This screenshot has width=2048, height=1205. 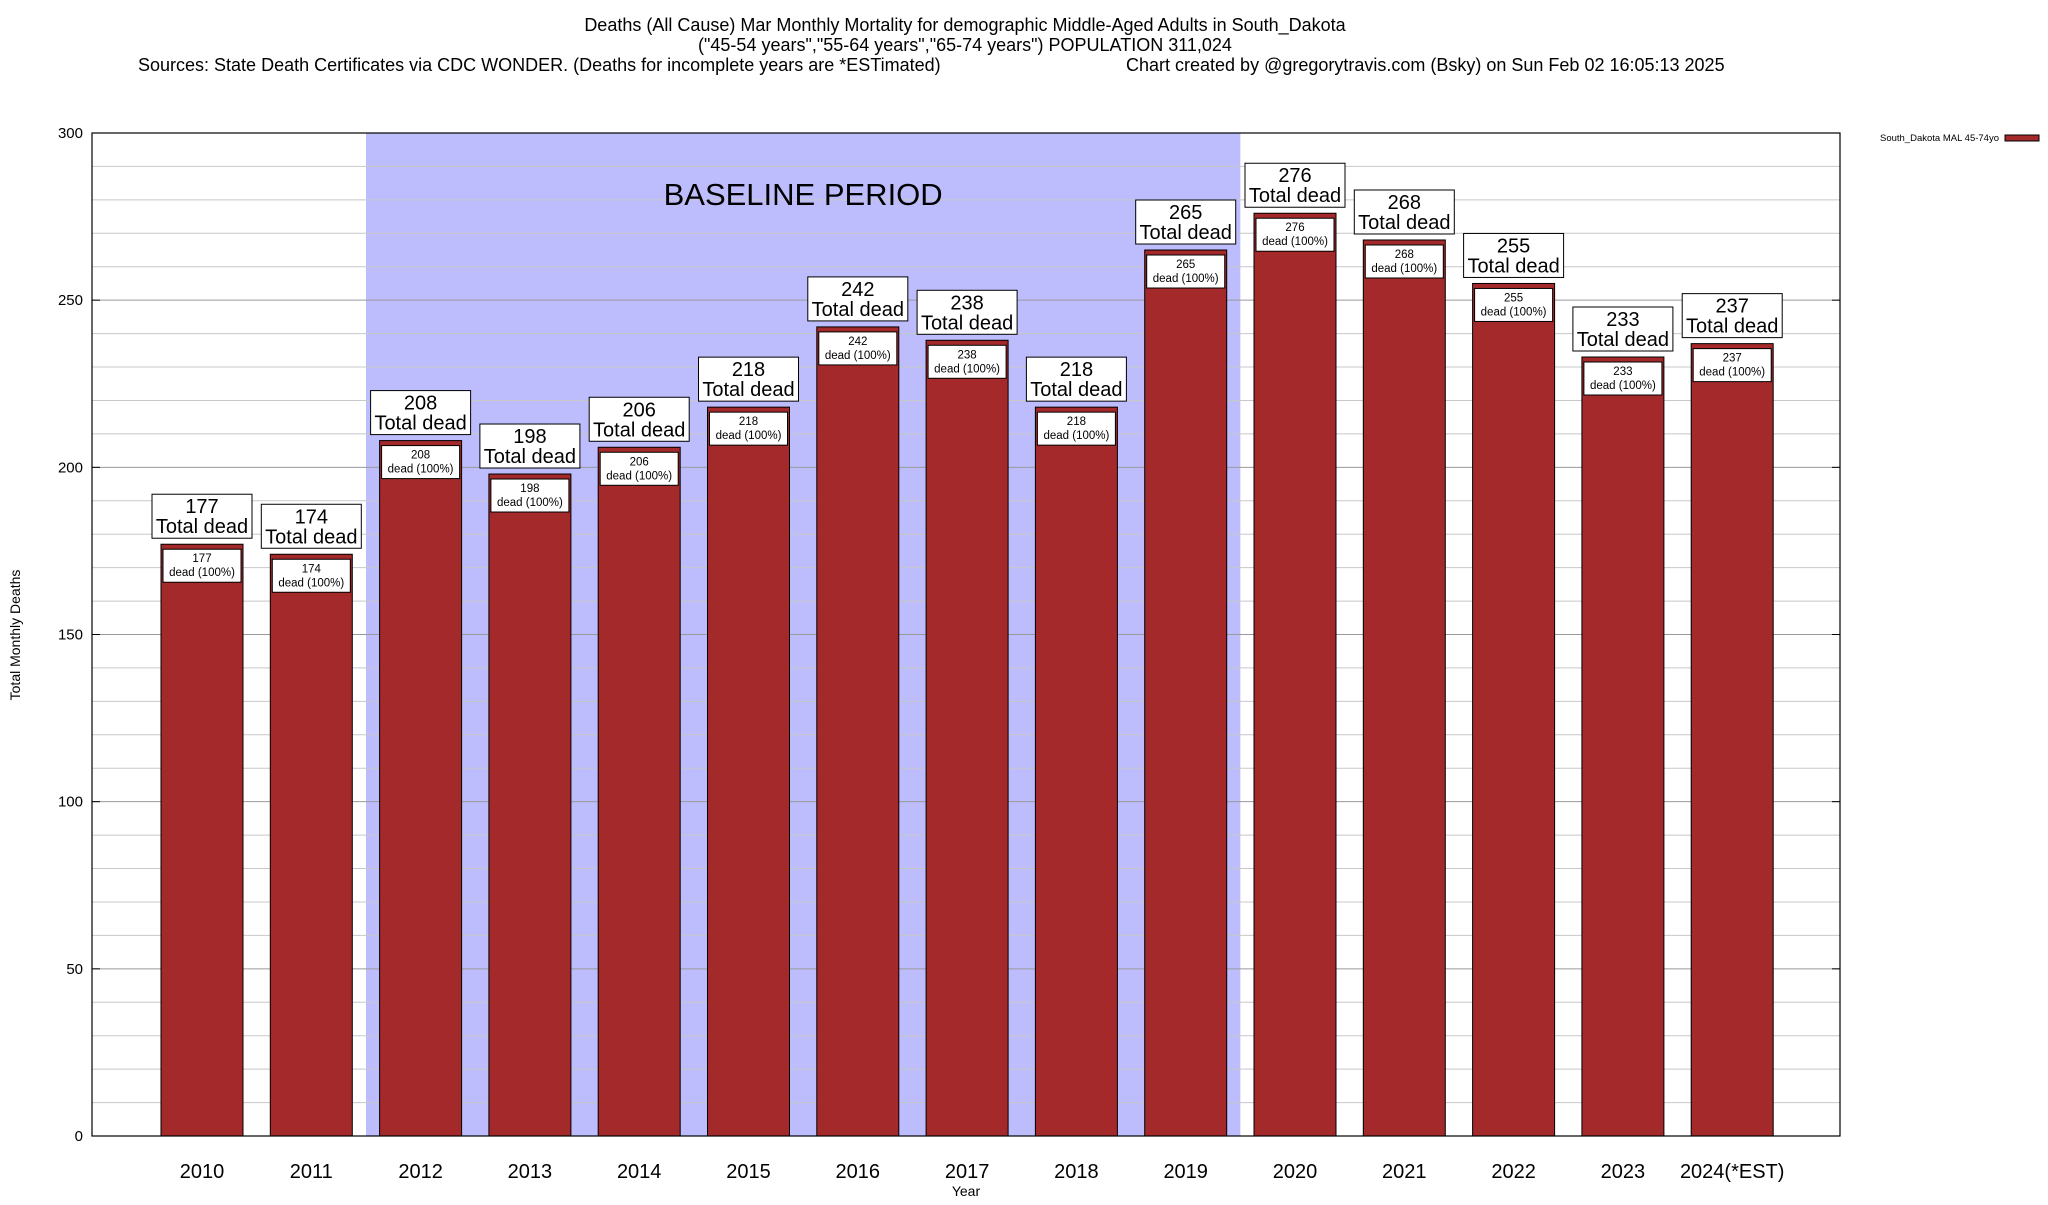 I want to click on bar-2011, so click(x=311, y=845).